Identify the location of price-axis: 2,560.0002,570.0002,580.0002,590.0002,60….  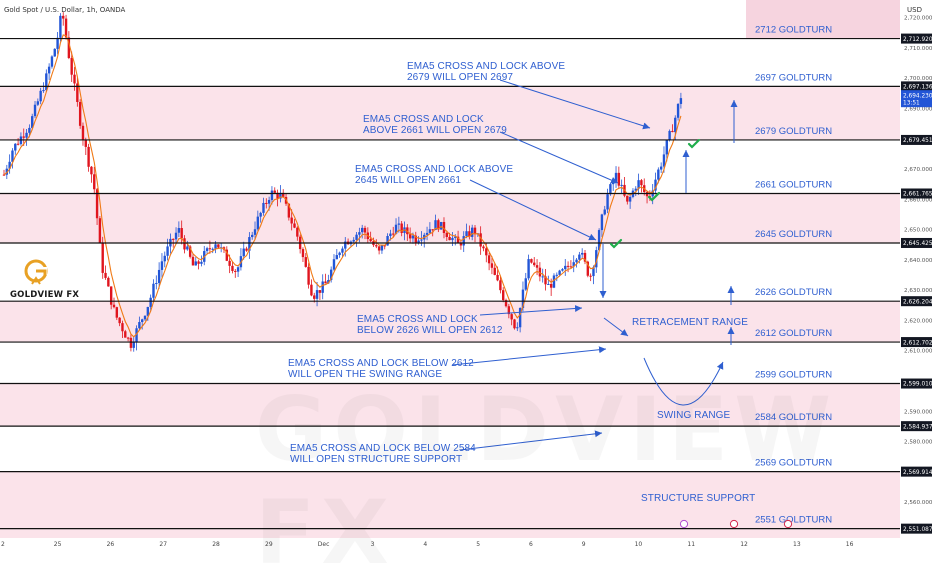
(916, 275).